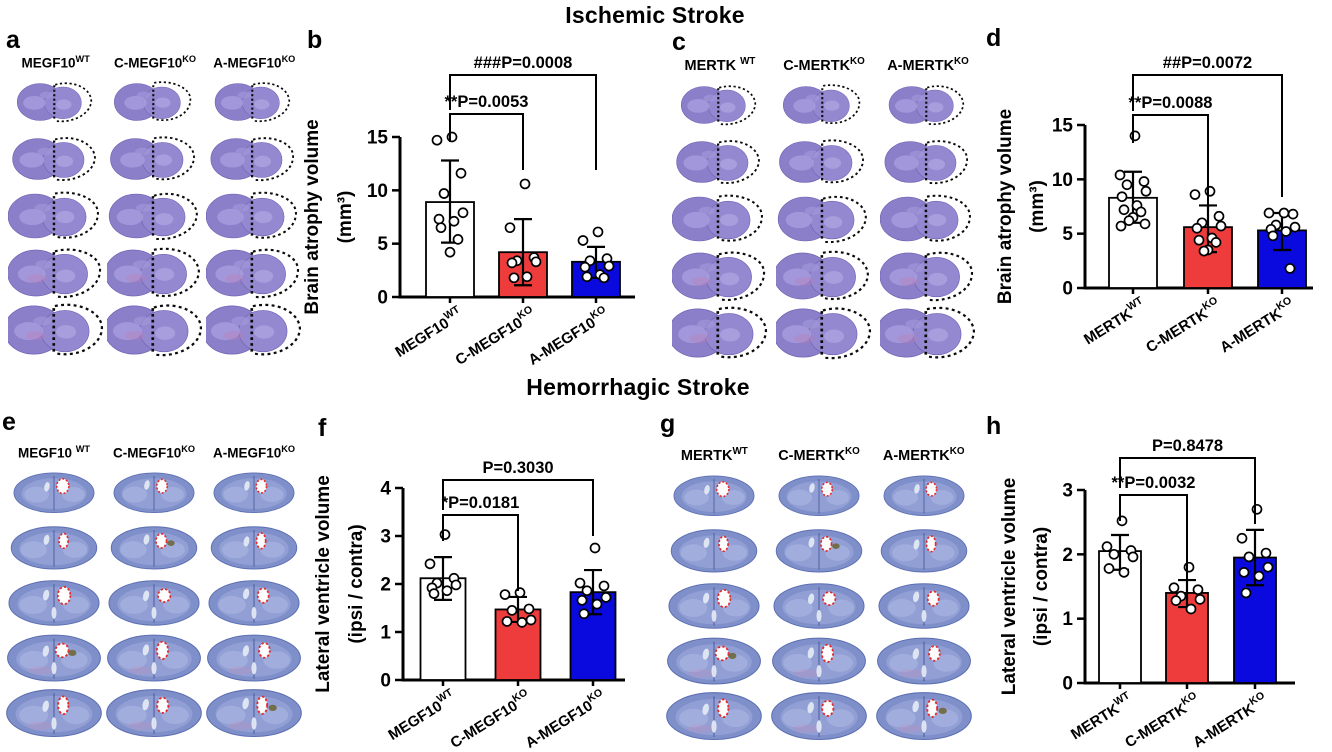 The height and width of the screenshot is (752, 1332). Describe the element at coordinates (155, 62) in the screenshot. I see `column-headers: MEGF10WT C-MEGF10KO A-MEGF10KO` at that location.